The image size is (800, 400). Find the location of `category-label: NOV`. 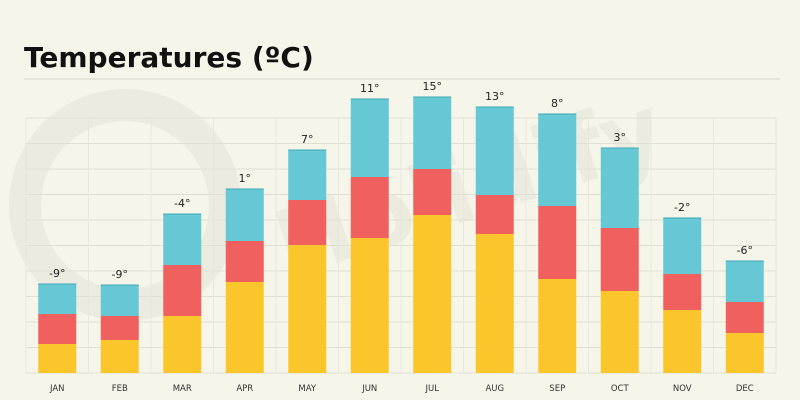

category-label: NOV is located at coordinates (682, 389).